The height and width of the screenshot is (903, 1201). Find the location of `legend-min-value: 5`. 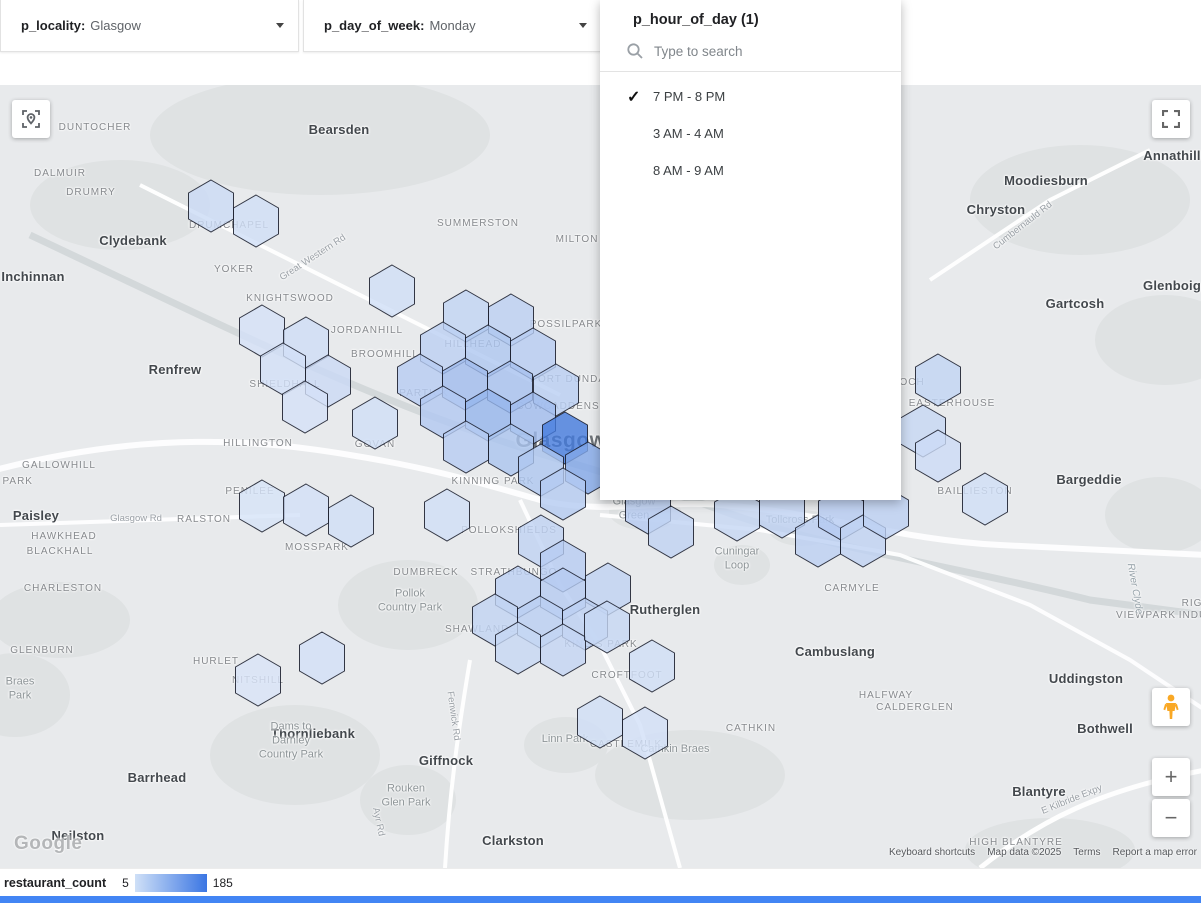

legend-min-value: 5 is located at coordinates (125, 882).